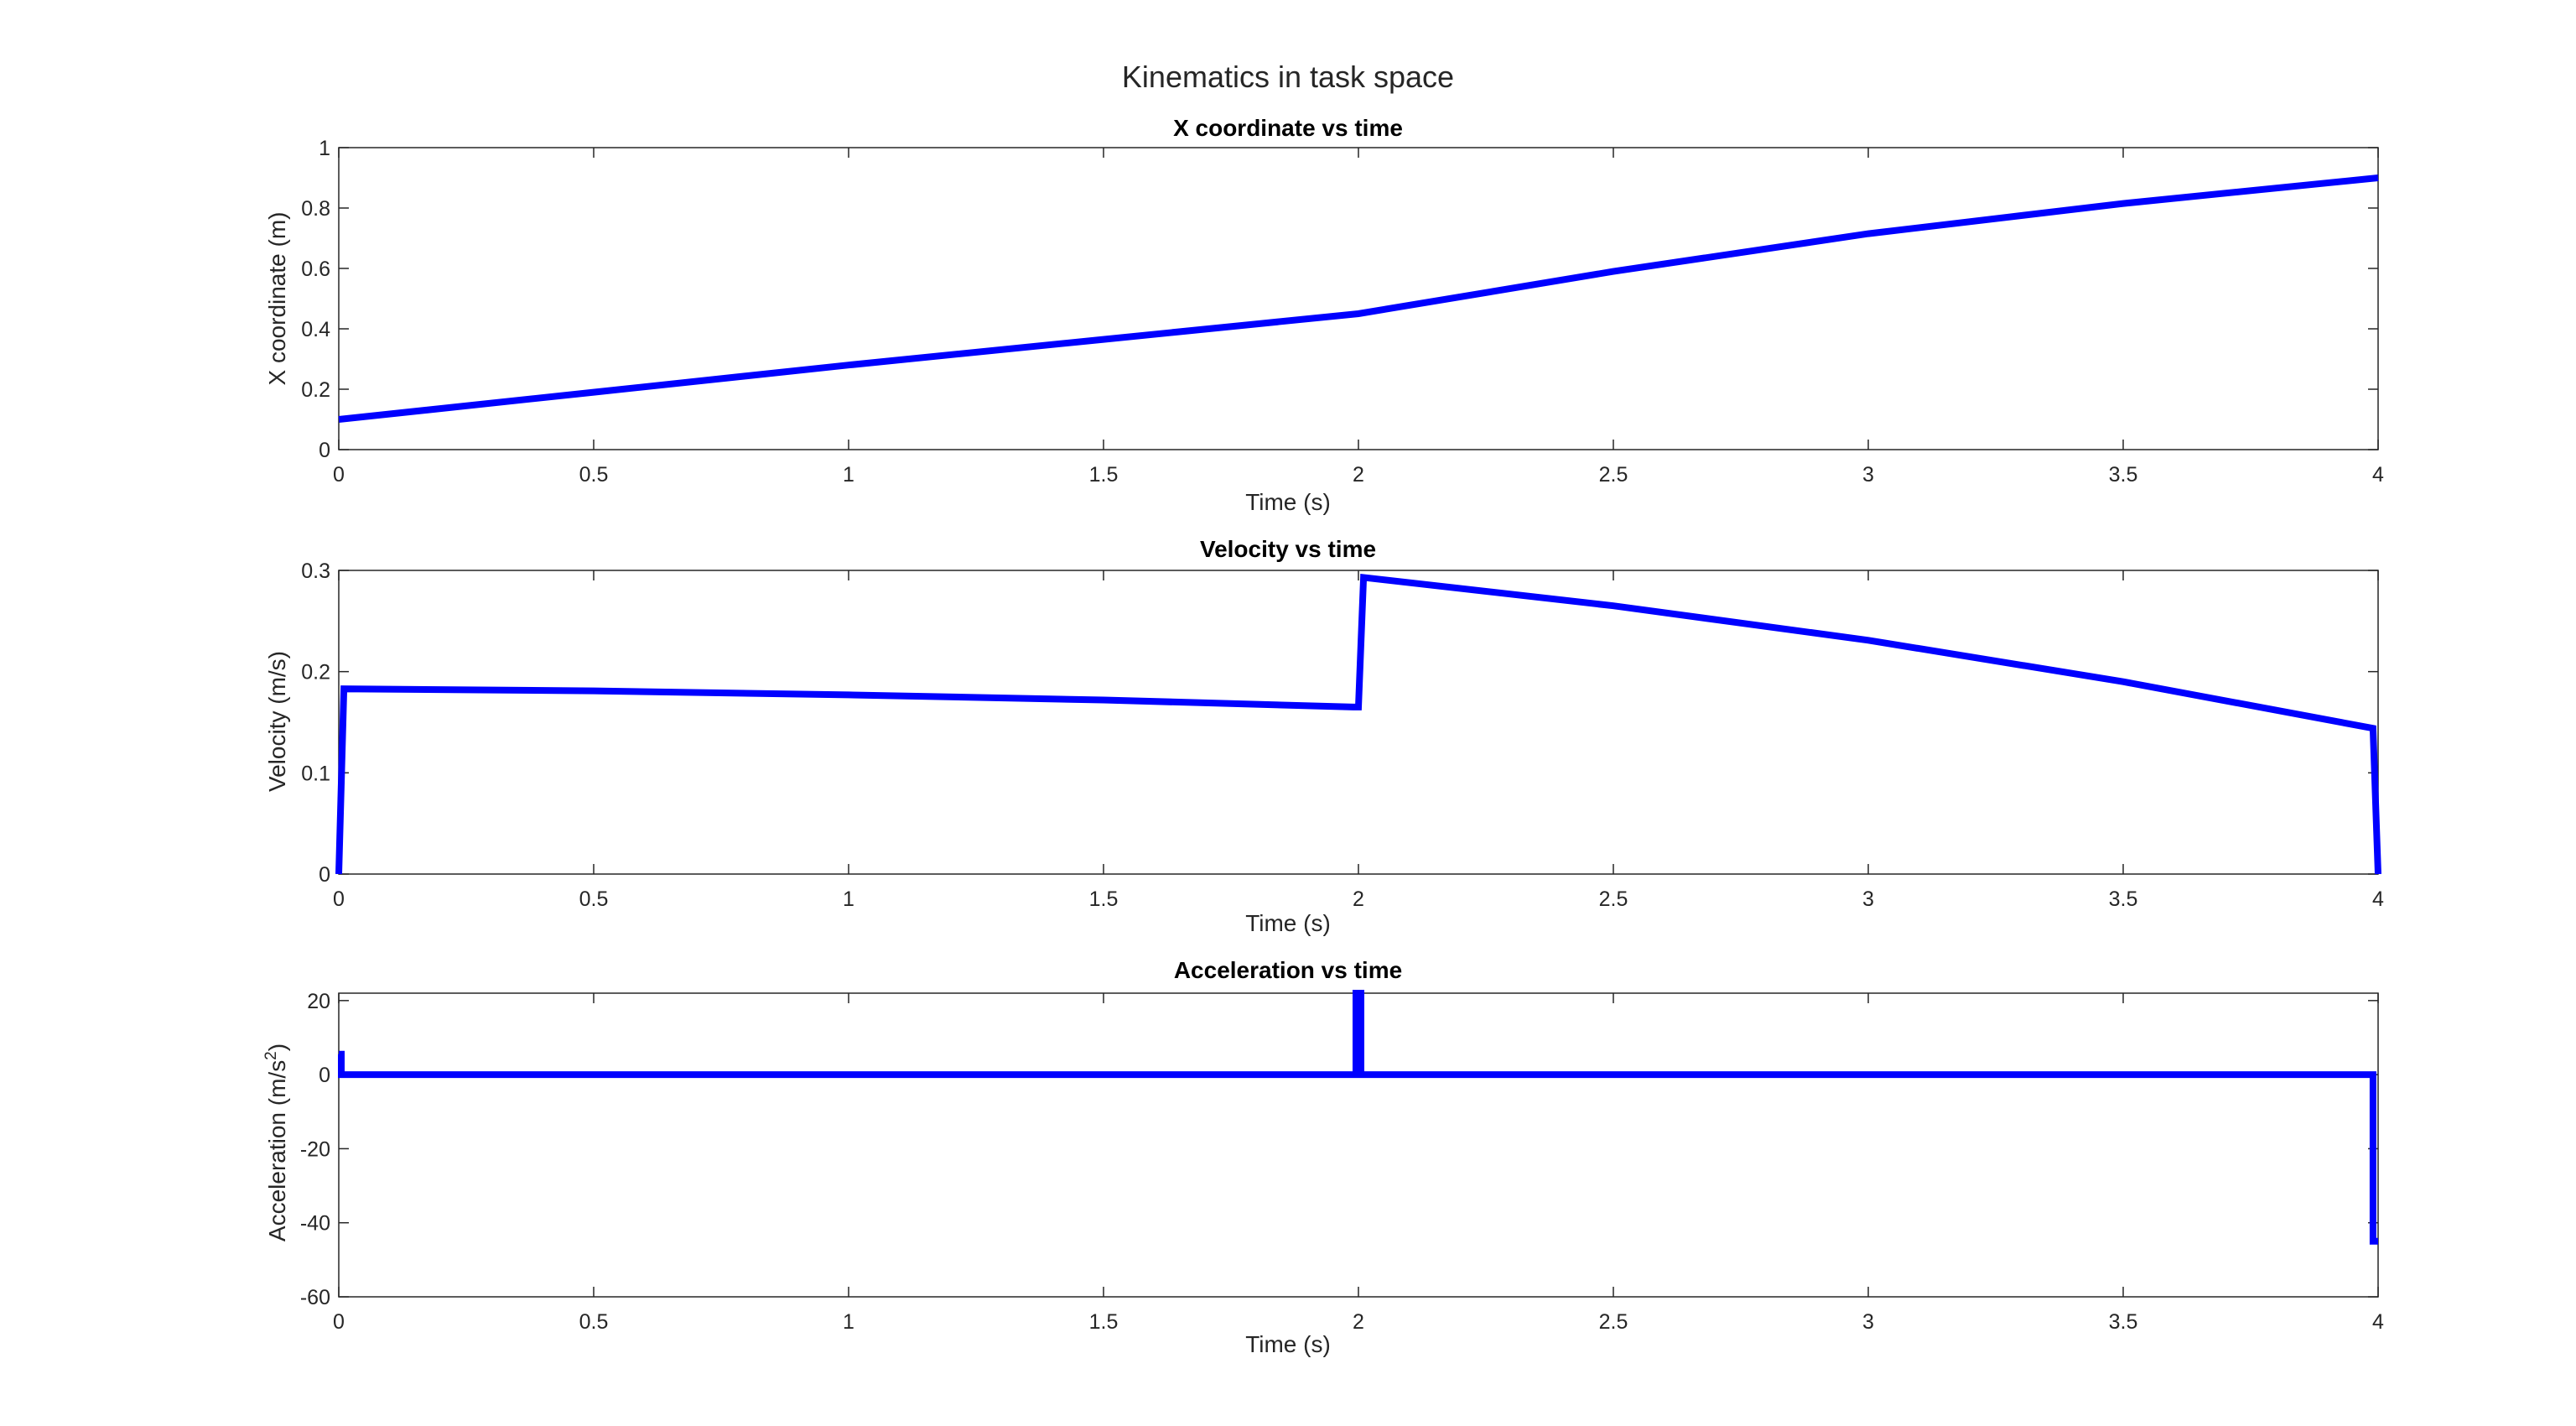  Describe the element at coordinates (315, 1297) in the screenshot. I see `acceleration-ytick-label: -60` at that location.